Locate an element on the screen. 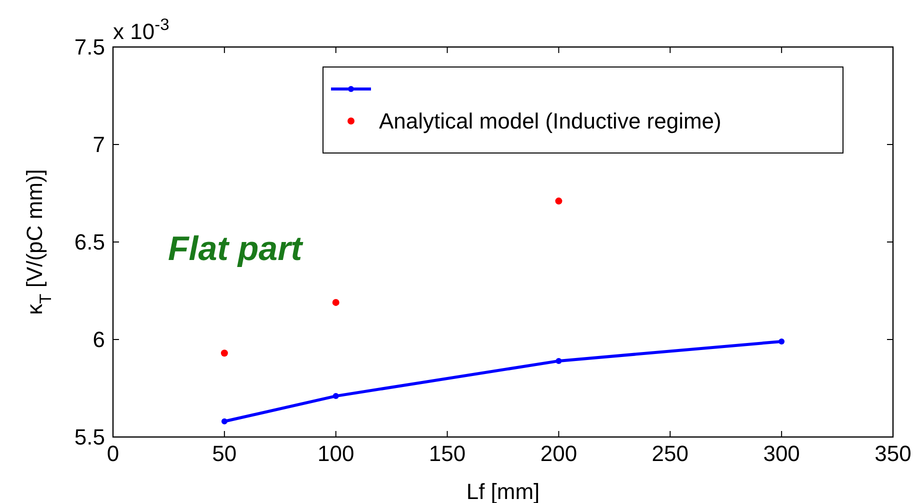 The image size is (913, 503). y-tick-label: 7.5 is located at coordinates (89, 47).